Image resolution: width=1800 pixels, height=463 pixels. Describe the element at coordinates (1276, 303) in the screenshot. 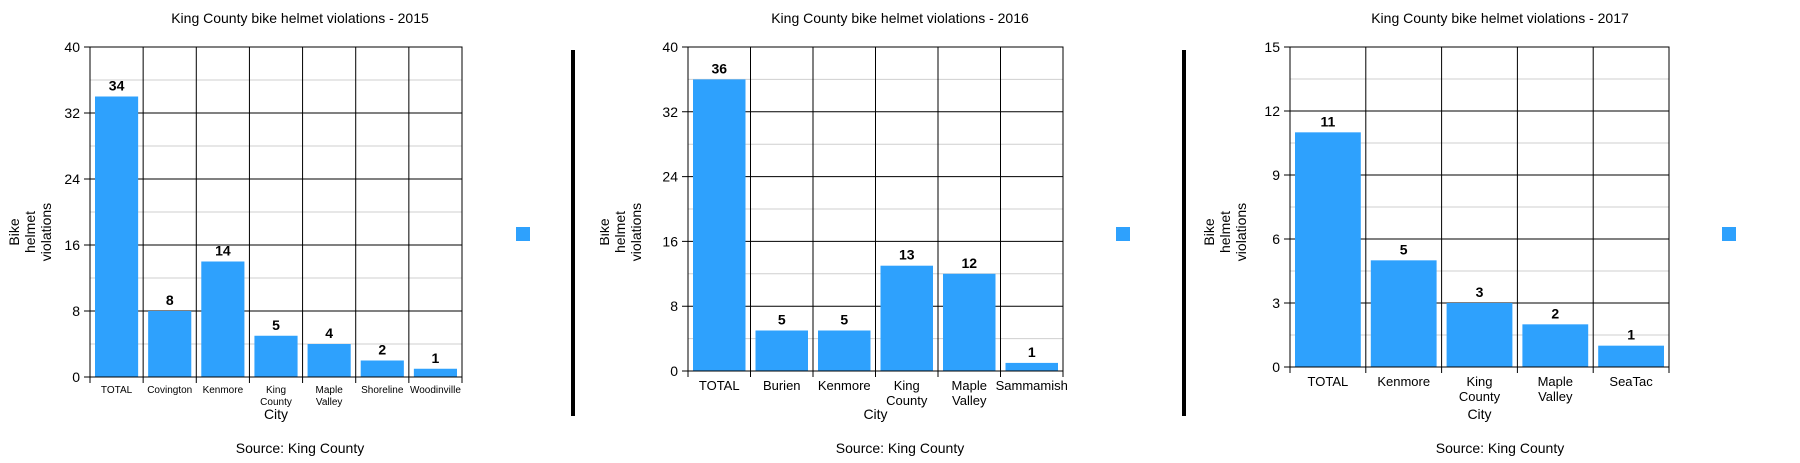

I see `y-tick-label: 3` at that location.